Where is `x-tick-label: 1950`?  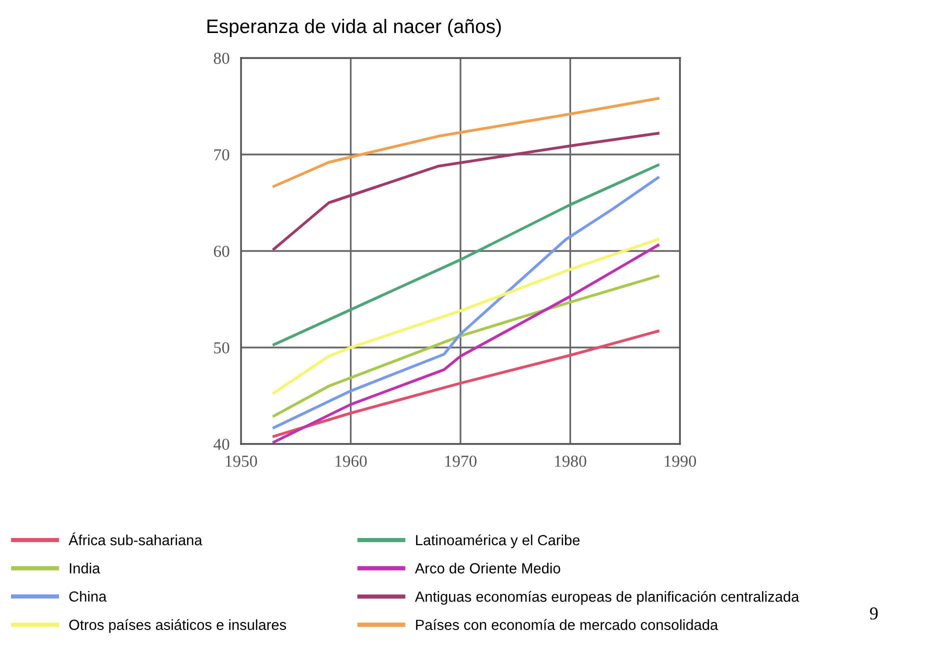
x-tick-label: 1950 is located at coordinates (242, 461).